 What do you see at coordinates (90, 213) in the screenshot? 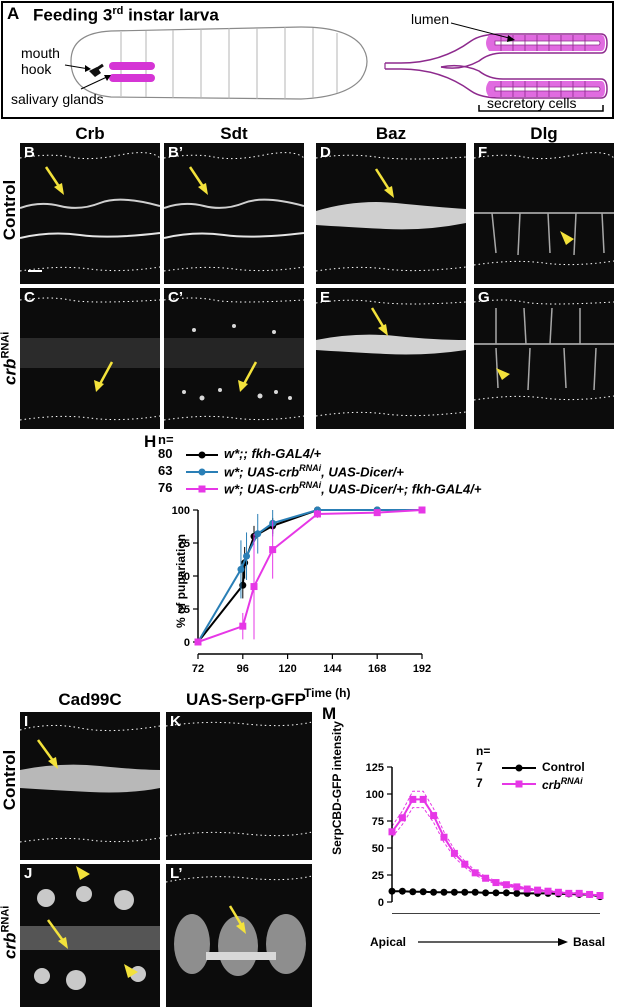
I see `micrograph-b: B` at bounding box center [90, 213].